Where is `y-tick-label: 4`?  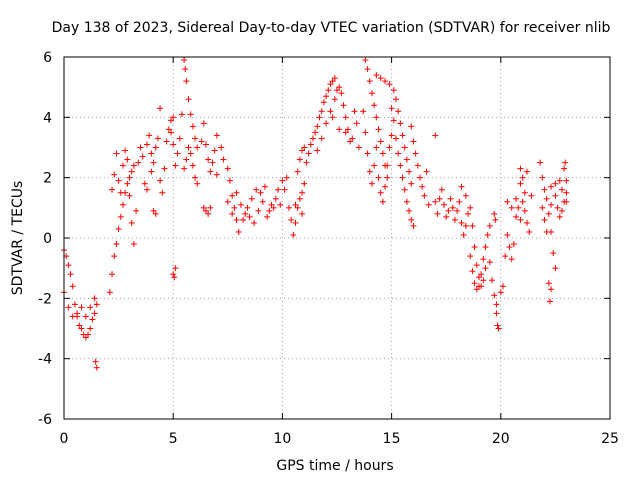
y-tick-label: 4 is located at coordinates (47, 118).